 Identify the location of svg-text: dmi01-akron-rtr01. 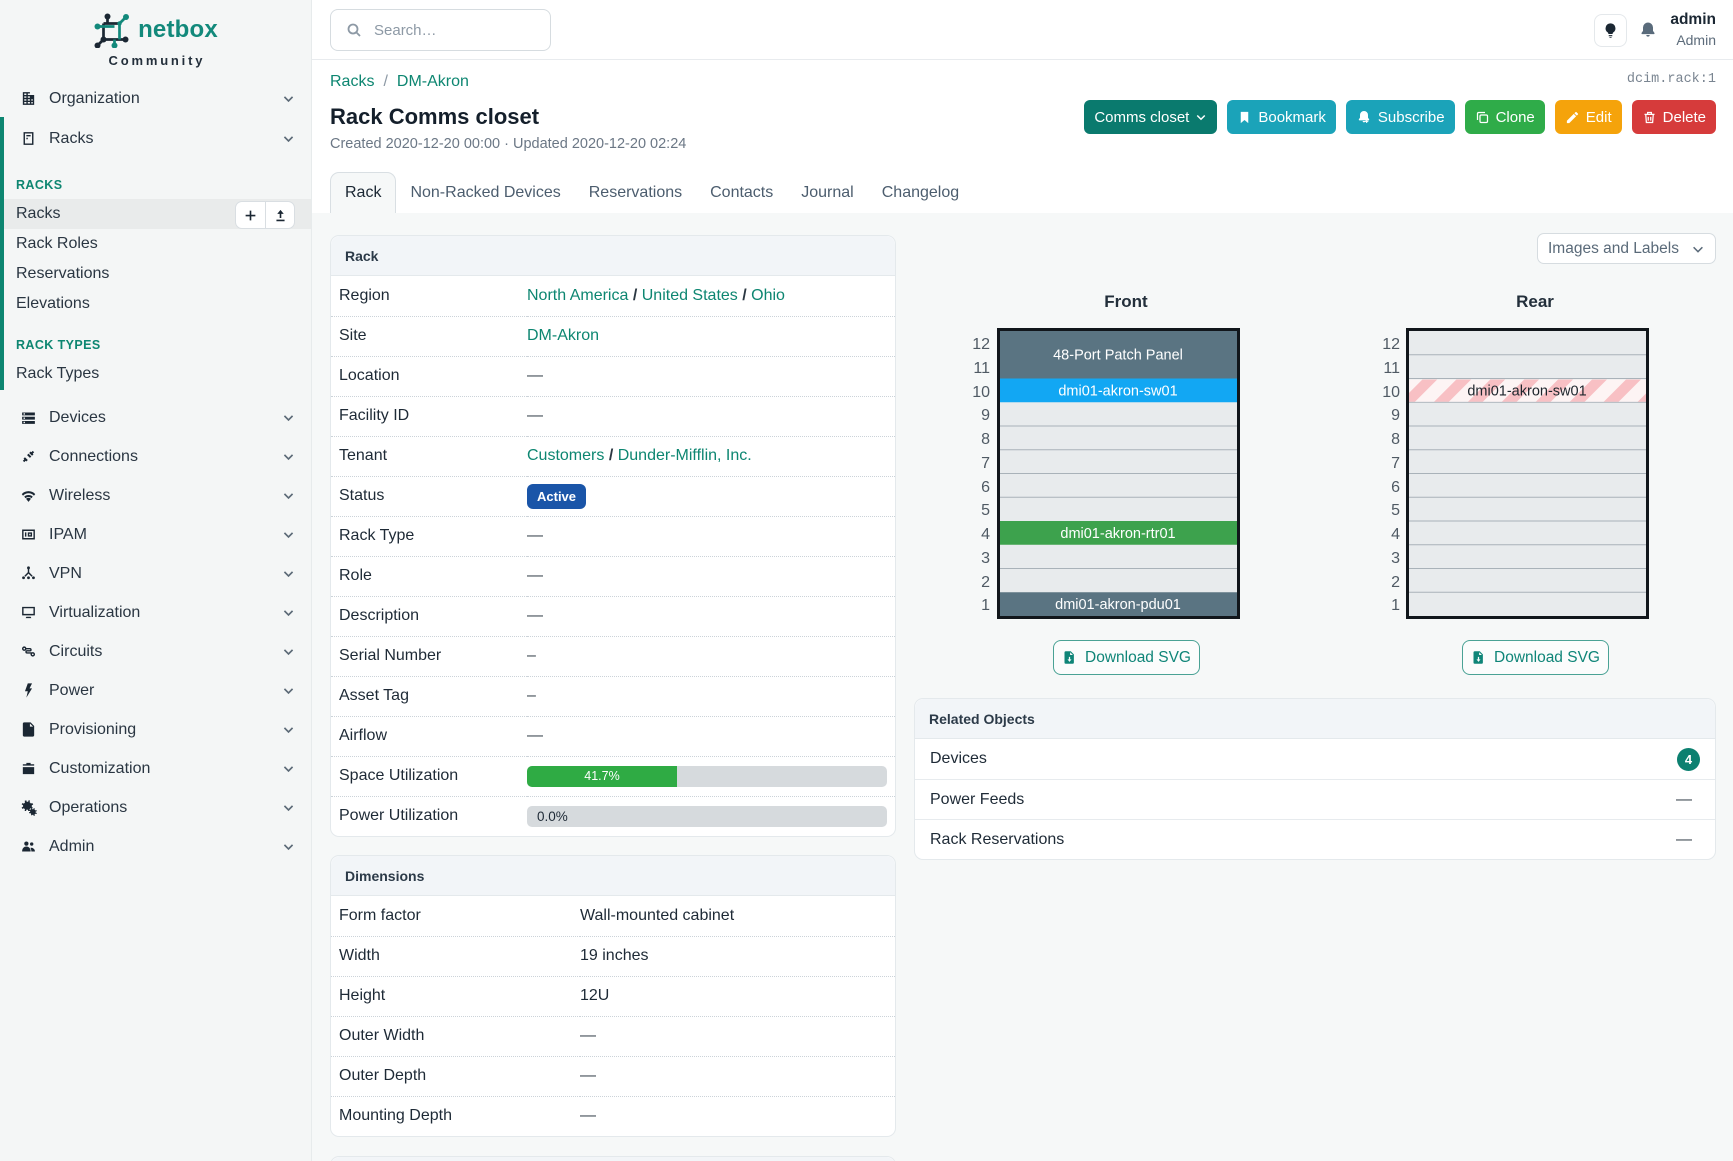
(1117, 534).